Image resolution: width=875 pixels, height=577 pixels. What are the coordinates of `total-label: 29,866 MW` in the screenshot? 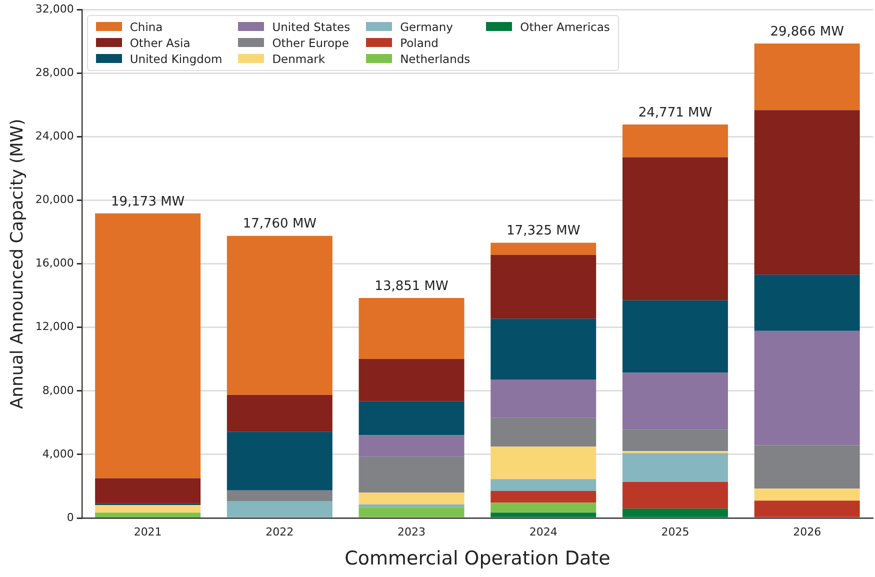 It's located at (807, 32).